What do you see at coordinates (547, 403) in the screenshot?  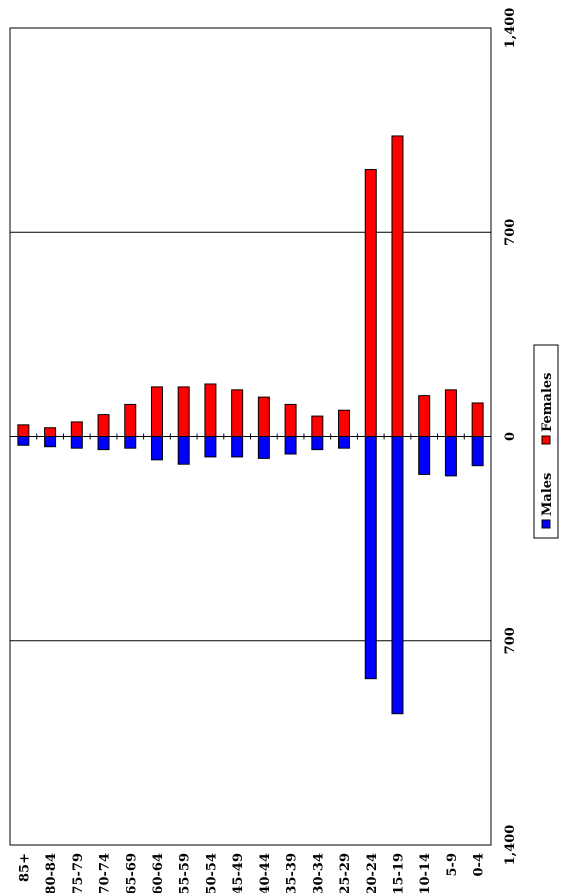 I see `legend-label-females: Females` at bounding box center [547, 403].